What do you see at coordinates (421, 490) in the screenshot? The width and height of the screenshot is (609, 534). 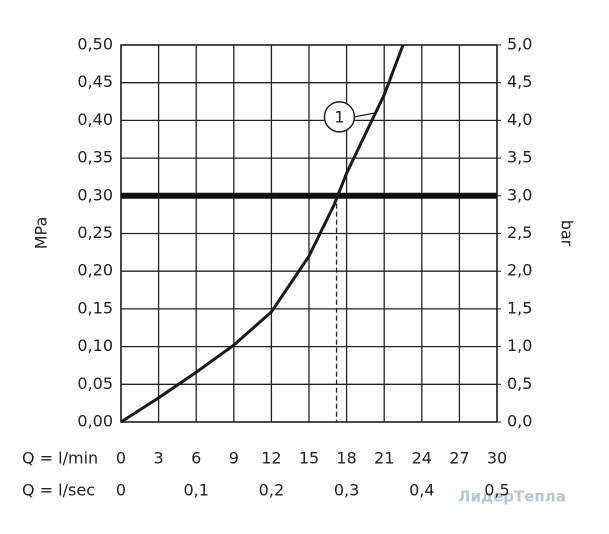 I see `x2-tick-label: 0,4` at bounding box center [421, 490].